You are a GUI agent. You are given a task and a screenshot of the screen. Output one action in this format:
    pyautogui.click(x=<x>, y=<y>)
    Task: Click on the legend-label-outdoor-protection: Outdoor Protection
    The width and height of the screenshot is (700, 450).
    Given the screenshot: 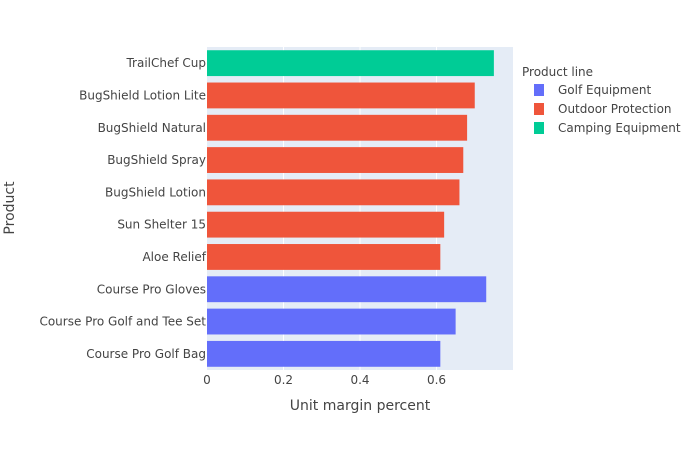 What is the action you would take?
    pyautogui.click(x=615, y=109)
    